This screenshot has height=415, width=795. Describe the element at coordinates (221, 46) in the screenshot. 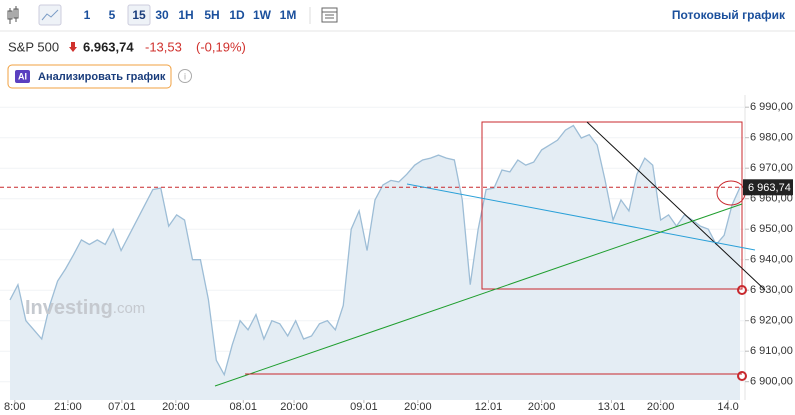

I see `change-pct: (-0,19%)` at that location.